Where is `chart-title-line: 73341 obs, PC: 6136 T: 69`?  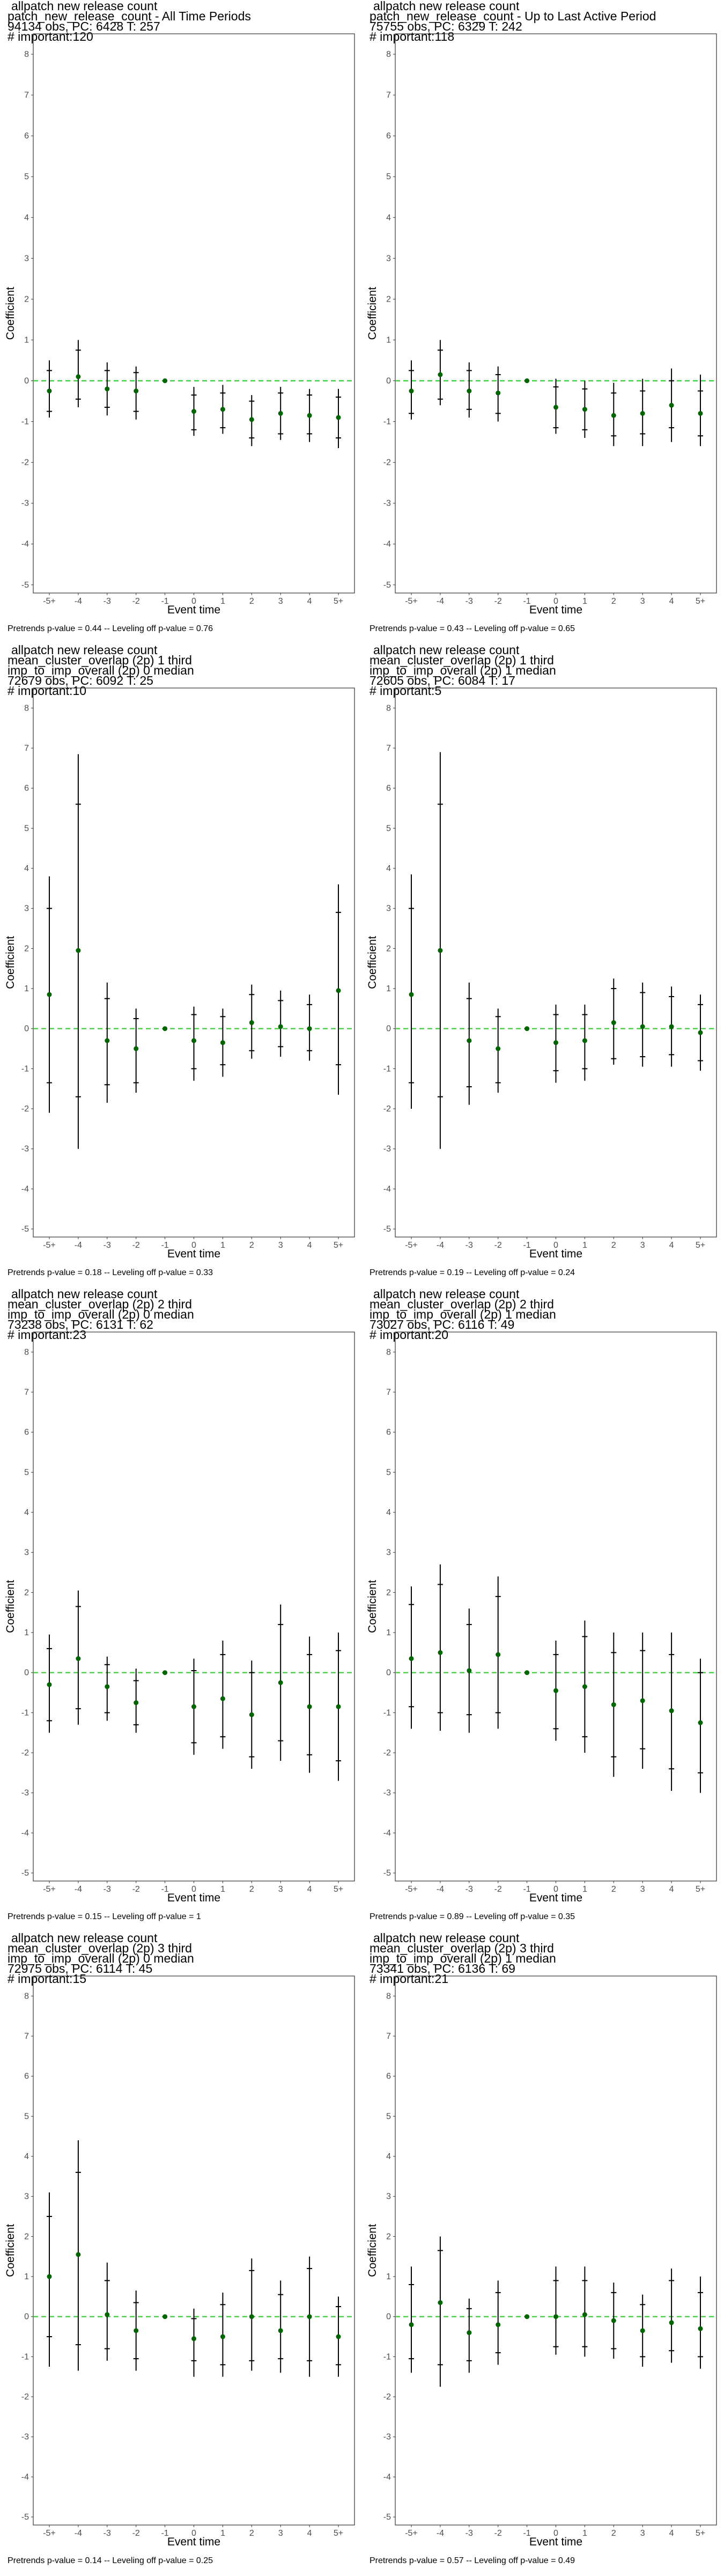
chart-title-line: 73341 obs, PC: 6136 T: 69 is located at coordinates (442, 1968).